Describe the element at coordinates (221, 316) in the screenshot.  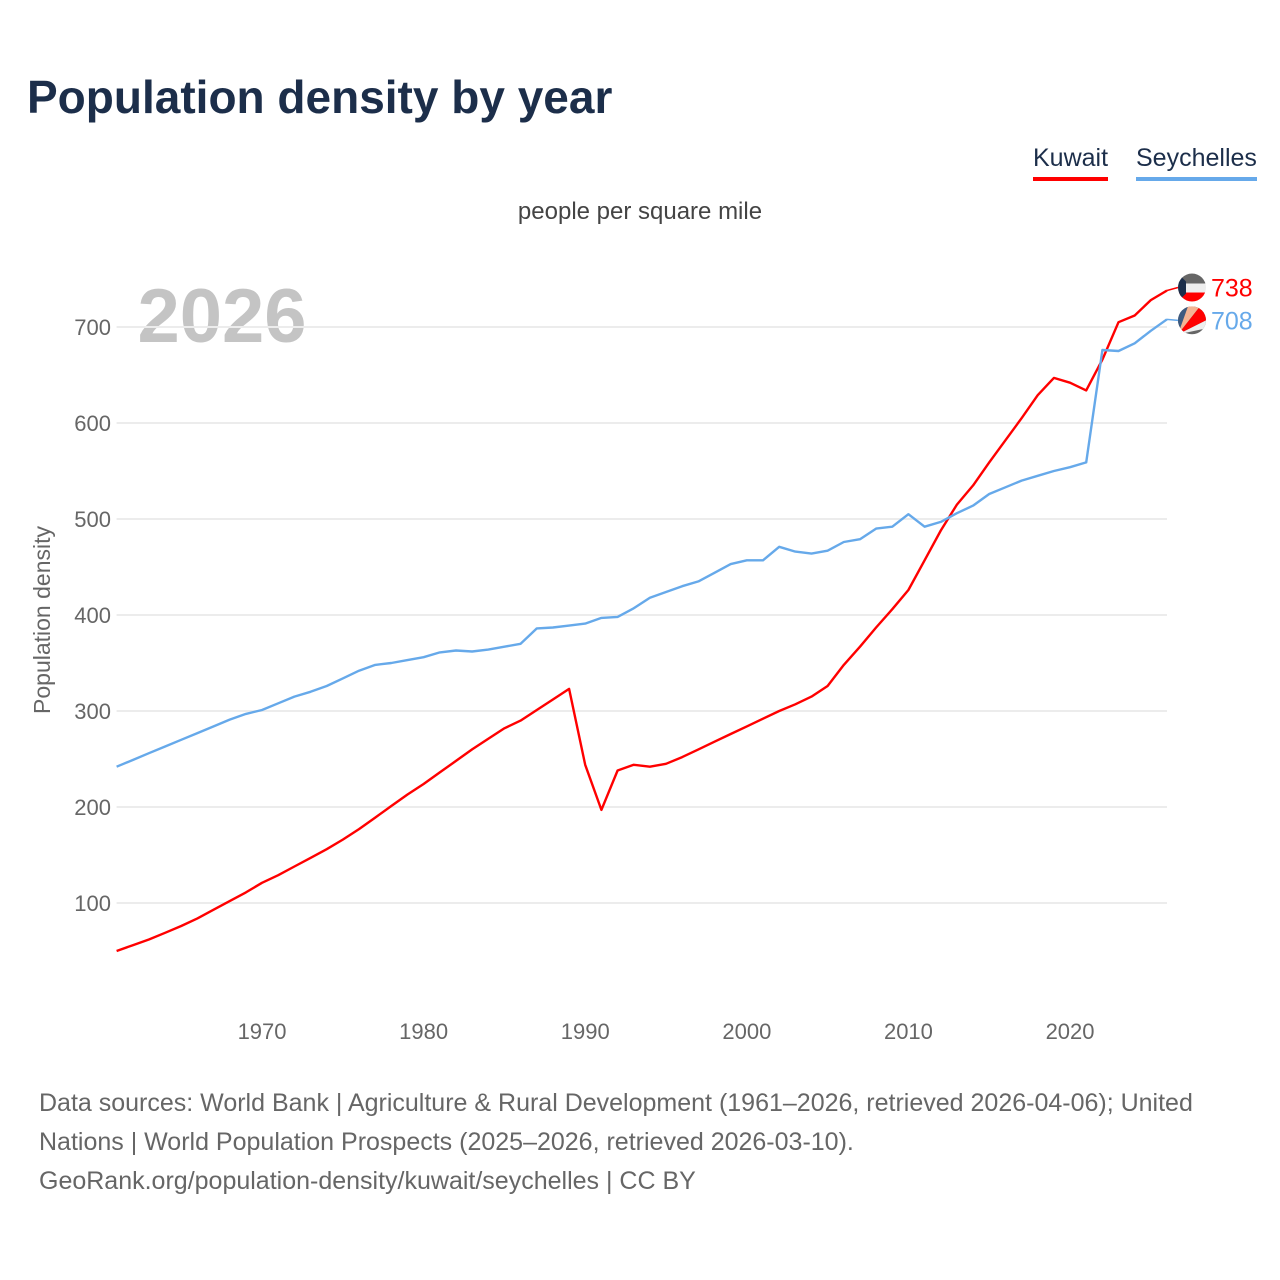
I see `year-watermark: 2026` at that location.